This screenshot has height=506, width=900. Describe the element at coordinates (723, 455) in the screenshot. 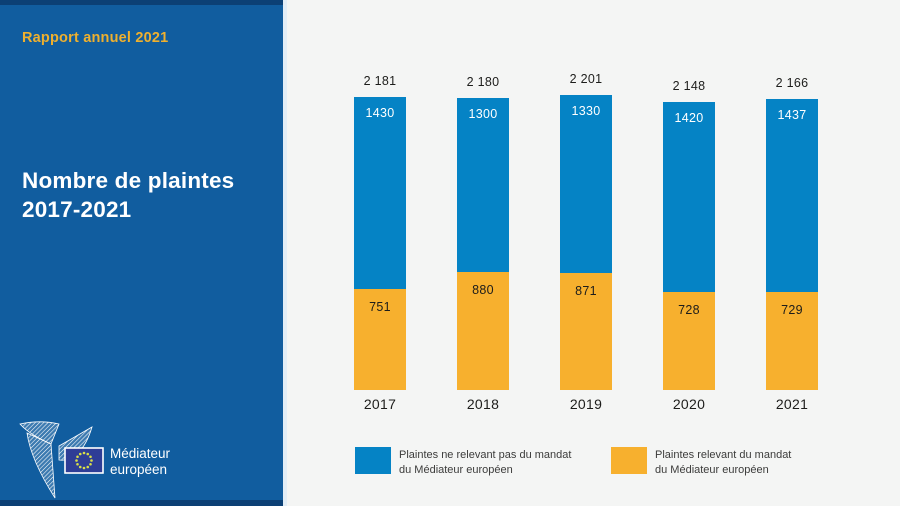

I see `legend-label-yellow-line1: Plaintes relevant du mandat` at that location.